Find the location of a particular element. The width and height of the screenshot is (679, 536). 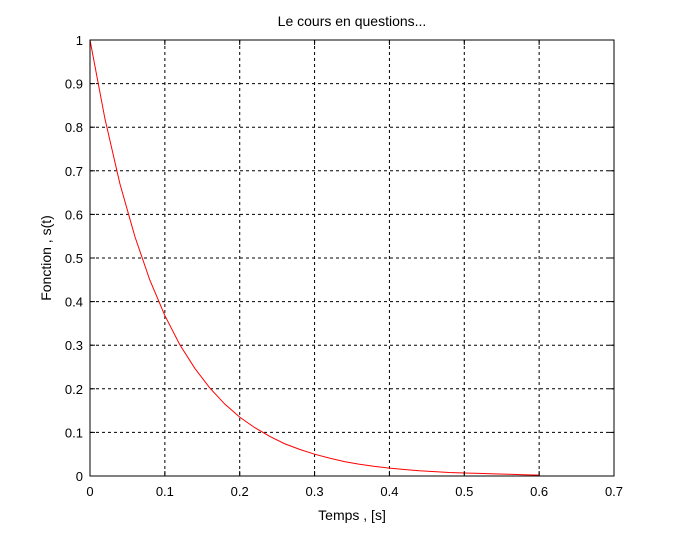

y-tick-label: 0 is located at coordinates (79, 476).